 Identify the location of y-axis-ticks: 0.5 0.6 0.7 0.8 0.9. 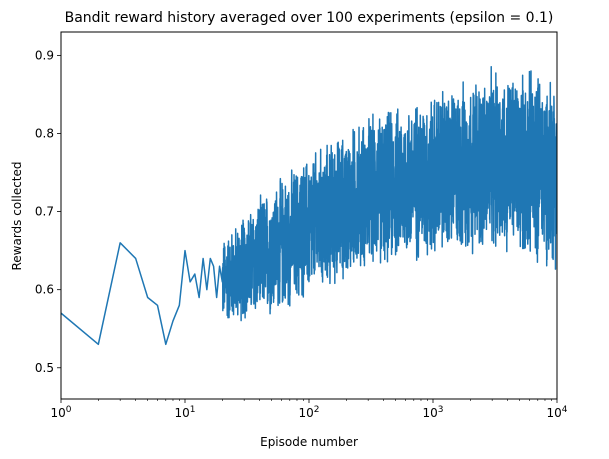
(48, 211).